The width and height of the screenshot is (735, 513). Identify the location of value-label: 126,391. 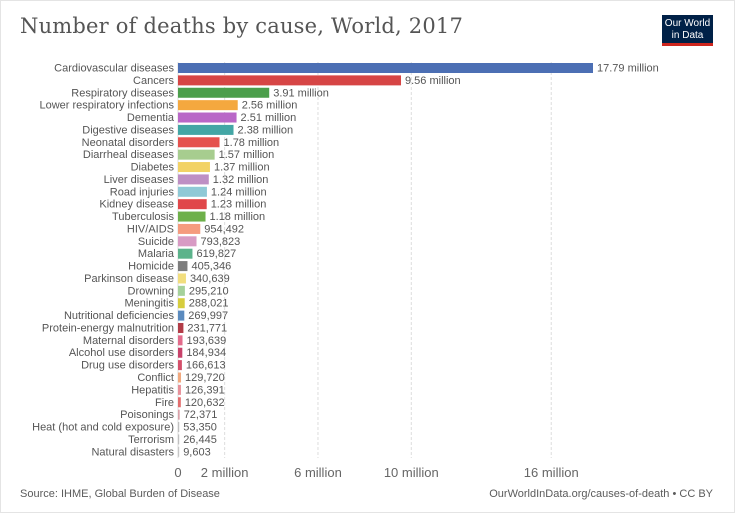
(205, 390).